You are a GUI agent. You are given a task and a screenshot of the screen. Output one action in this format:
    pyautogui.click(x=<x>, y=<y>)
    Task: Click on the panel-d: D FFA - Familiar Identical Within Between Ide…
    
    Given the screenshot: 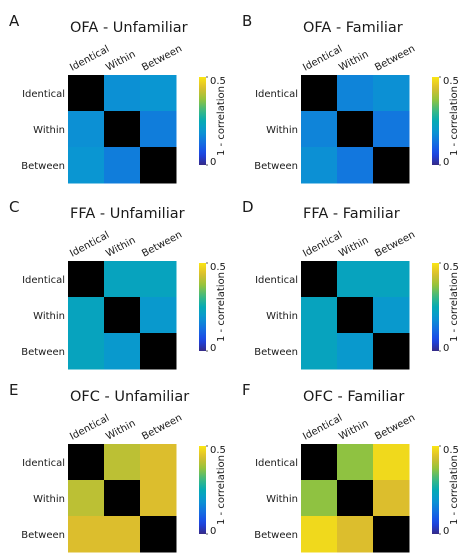 What is the action you would take?
    pyautogui.click(x=351, y=284)
    